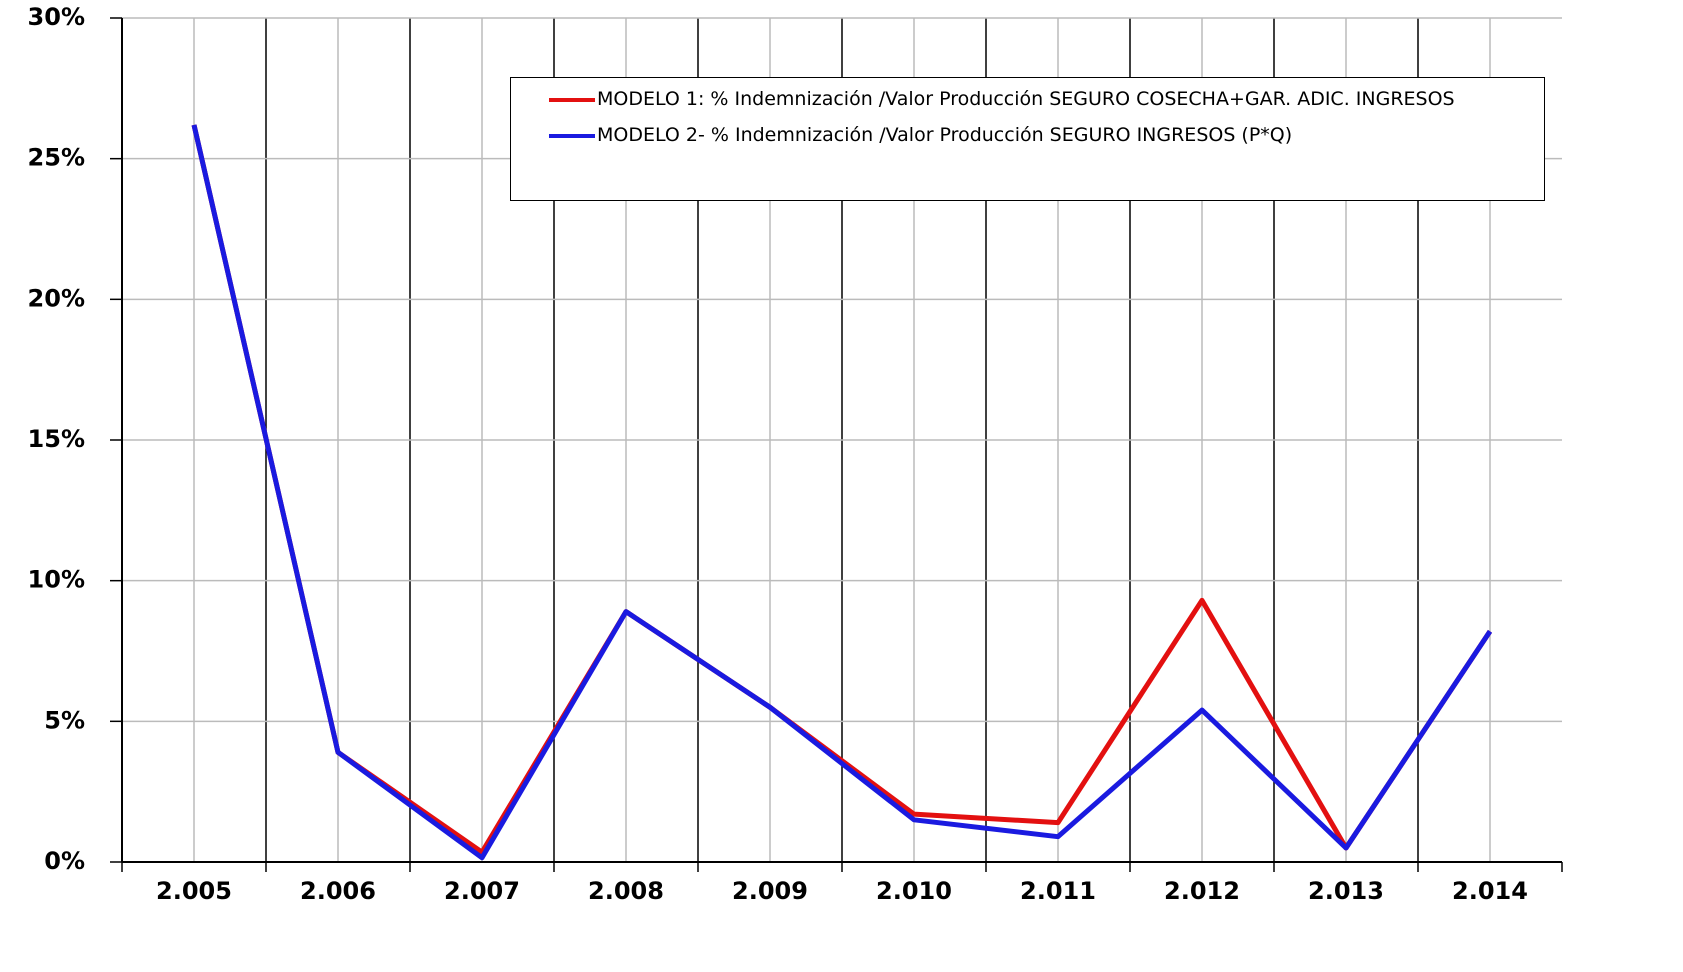 The image size is (1683, 972). What do you see at coordinates (64, 861) in the screenshot?
I see `y-tick-label: 0%` at bounding box center [64, 861].